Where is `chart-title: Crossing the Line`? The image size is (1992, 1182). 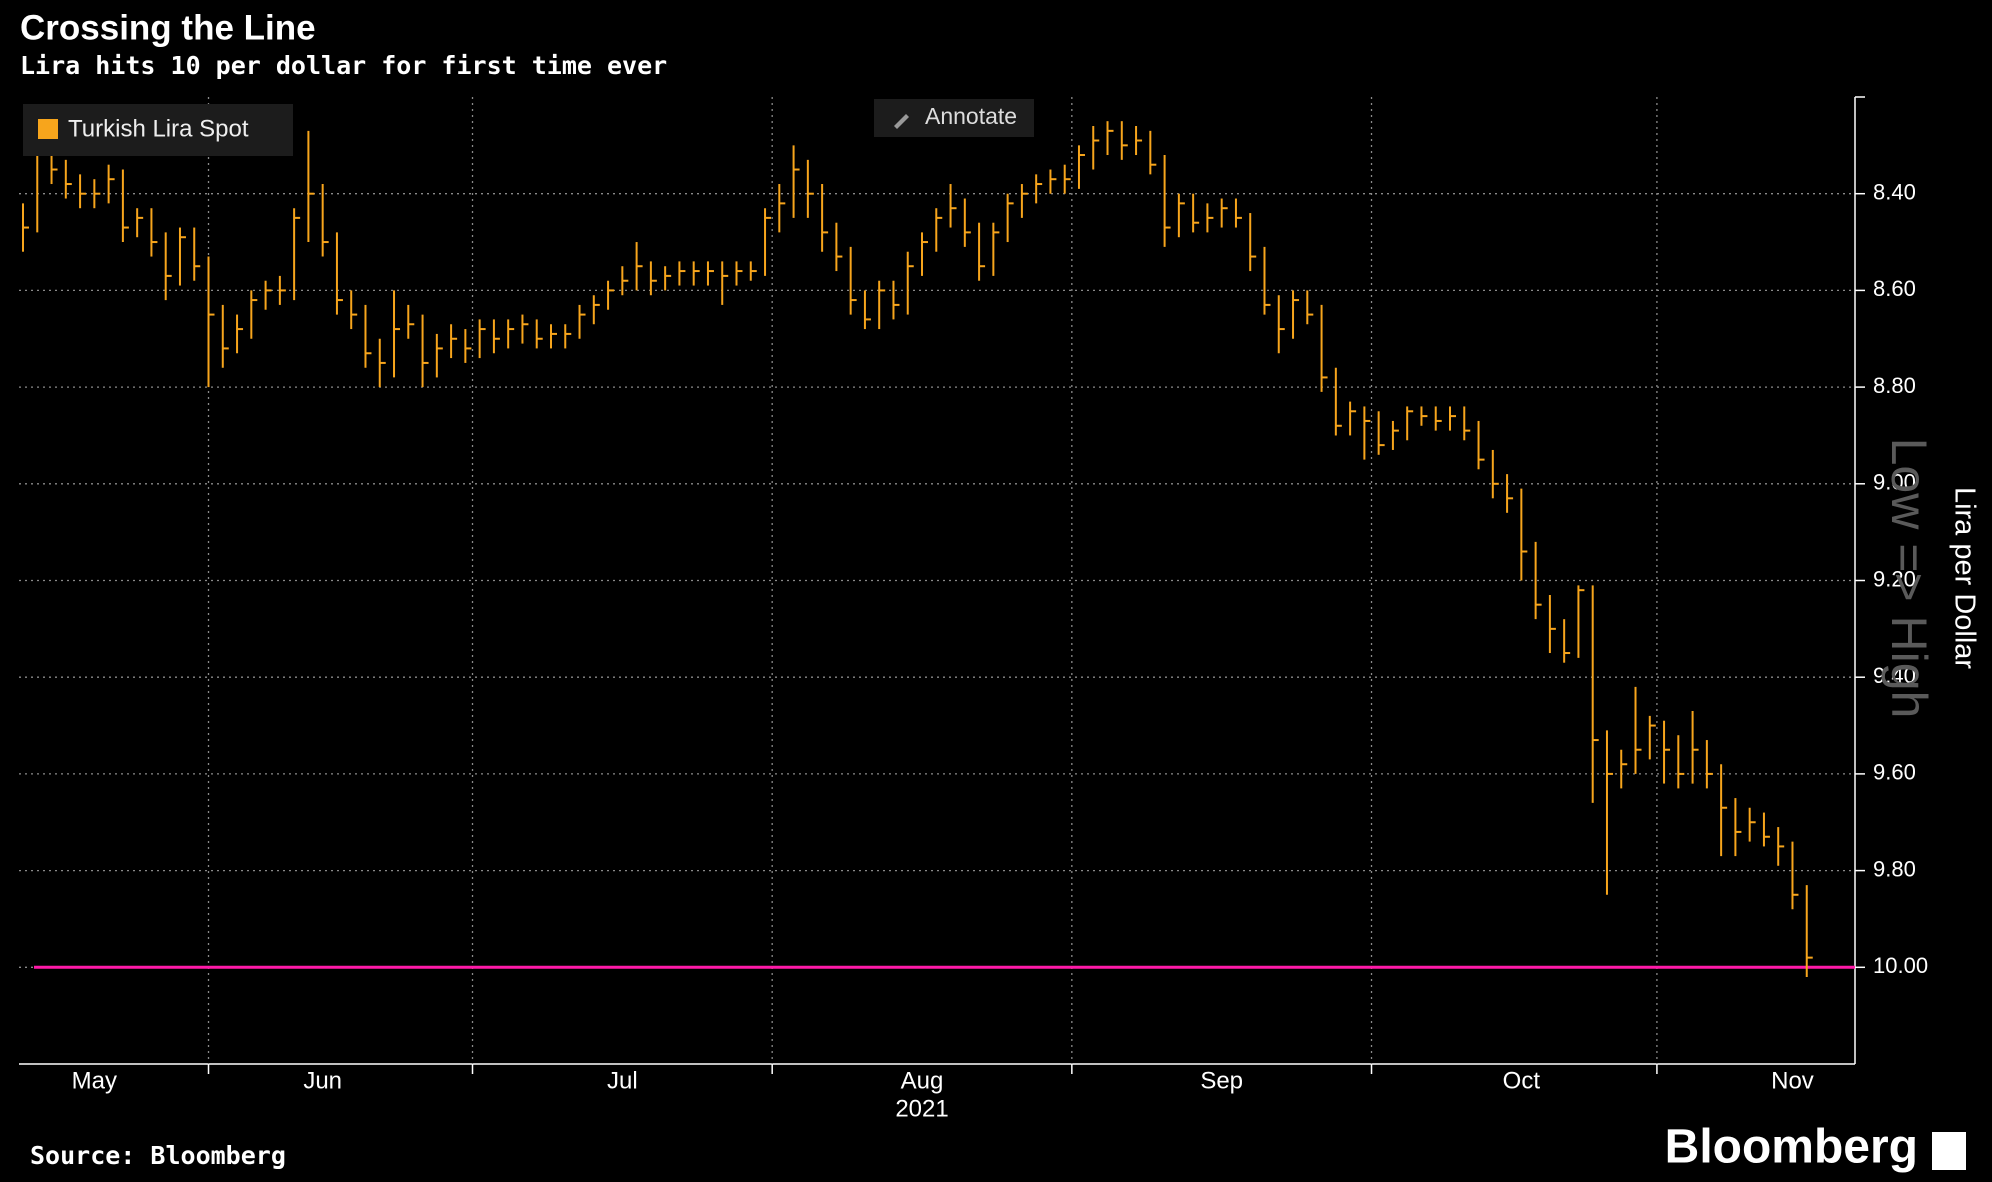 chart-title: Crossing the Line is located at coordinates (168, 27).